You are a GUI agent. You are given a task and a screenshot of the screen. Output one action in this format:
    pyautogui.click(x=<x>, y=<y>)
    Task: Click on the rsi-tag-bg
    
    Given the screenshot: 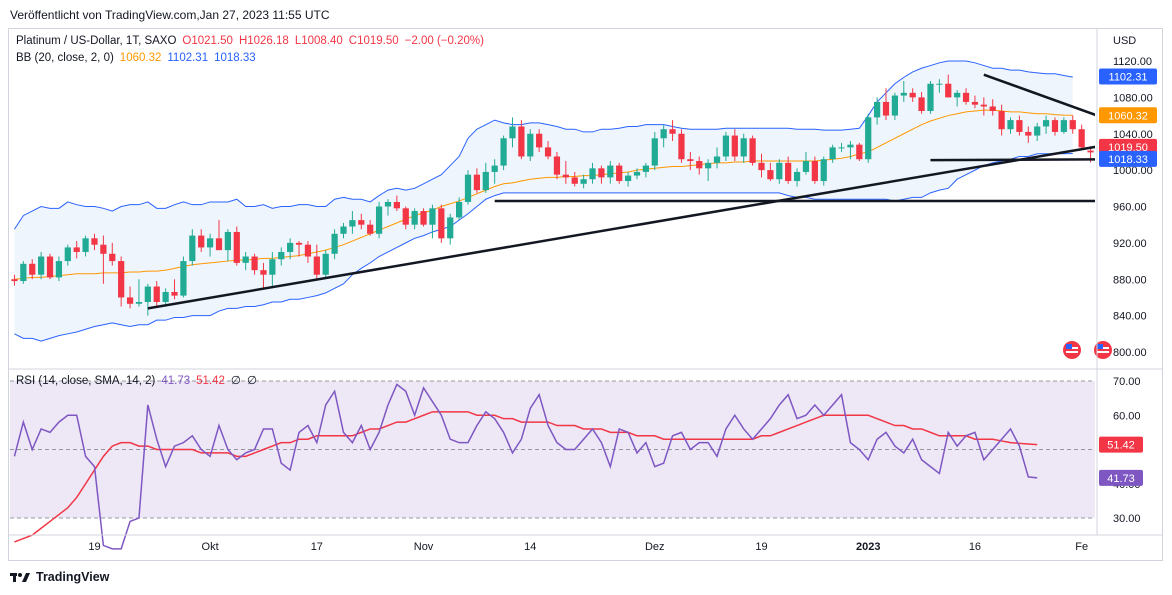 What is the action you would take?
    pyautogui.click(x=1121, y=477)
    